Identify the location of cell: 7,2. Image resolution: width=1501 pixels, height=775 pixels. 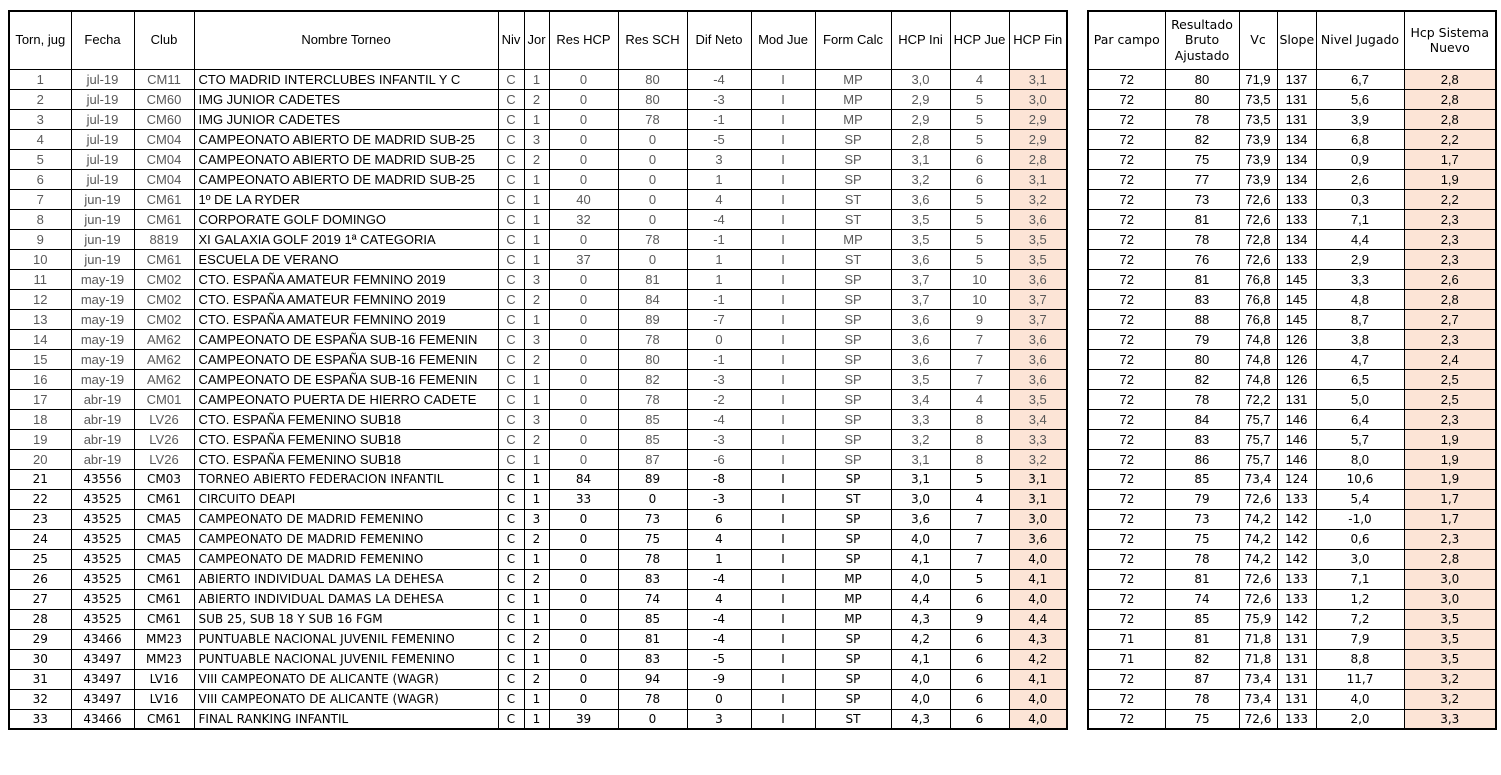
(1360, 619).